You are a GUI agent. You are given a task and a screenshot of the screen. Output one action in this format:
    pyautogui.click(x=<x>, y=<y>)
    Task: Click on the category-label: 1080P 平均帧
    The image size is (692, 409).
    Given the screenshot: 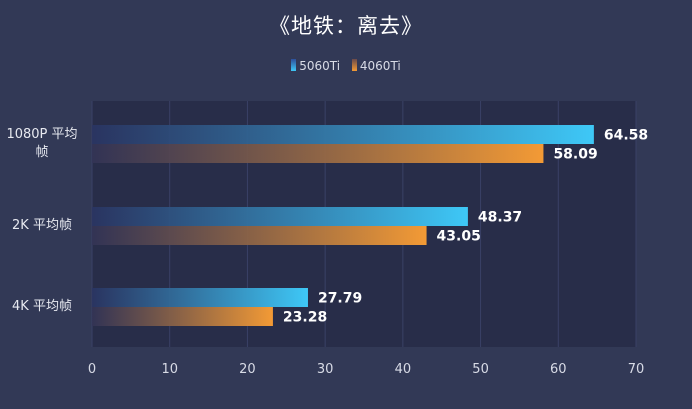 What is the action you would take?
    pyautogui.click(x=42, y=143)
    